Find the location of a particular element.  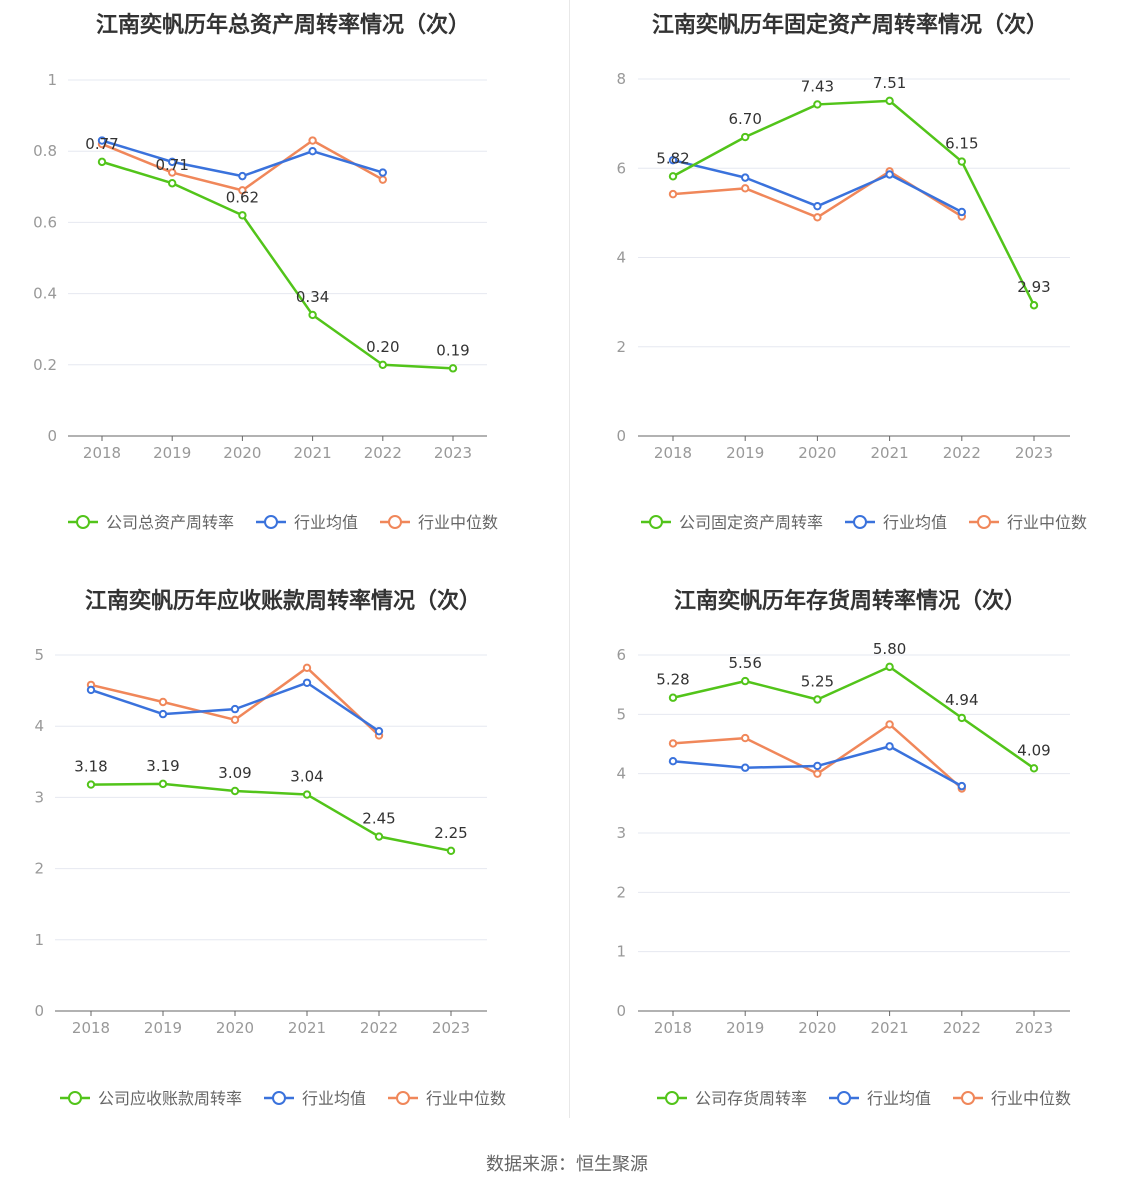

chart-title: 江南奕帆历年存货周转率情况（次） is located at coordinates (850, 601).